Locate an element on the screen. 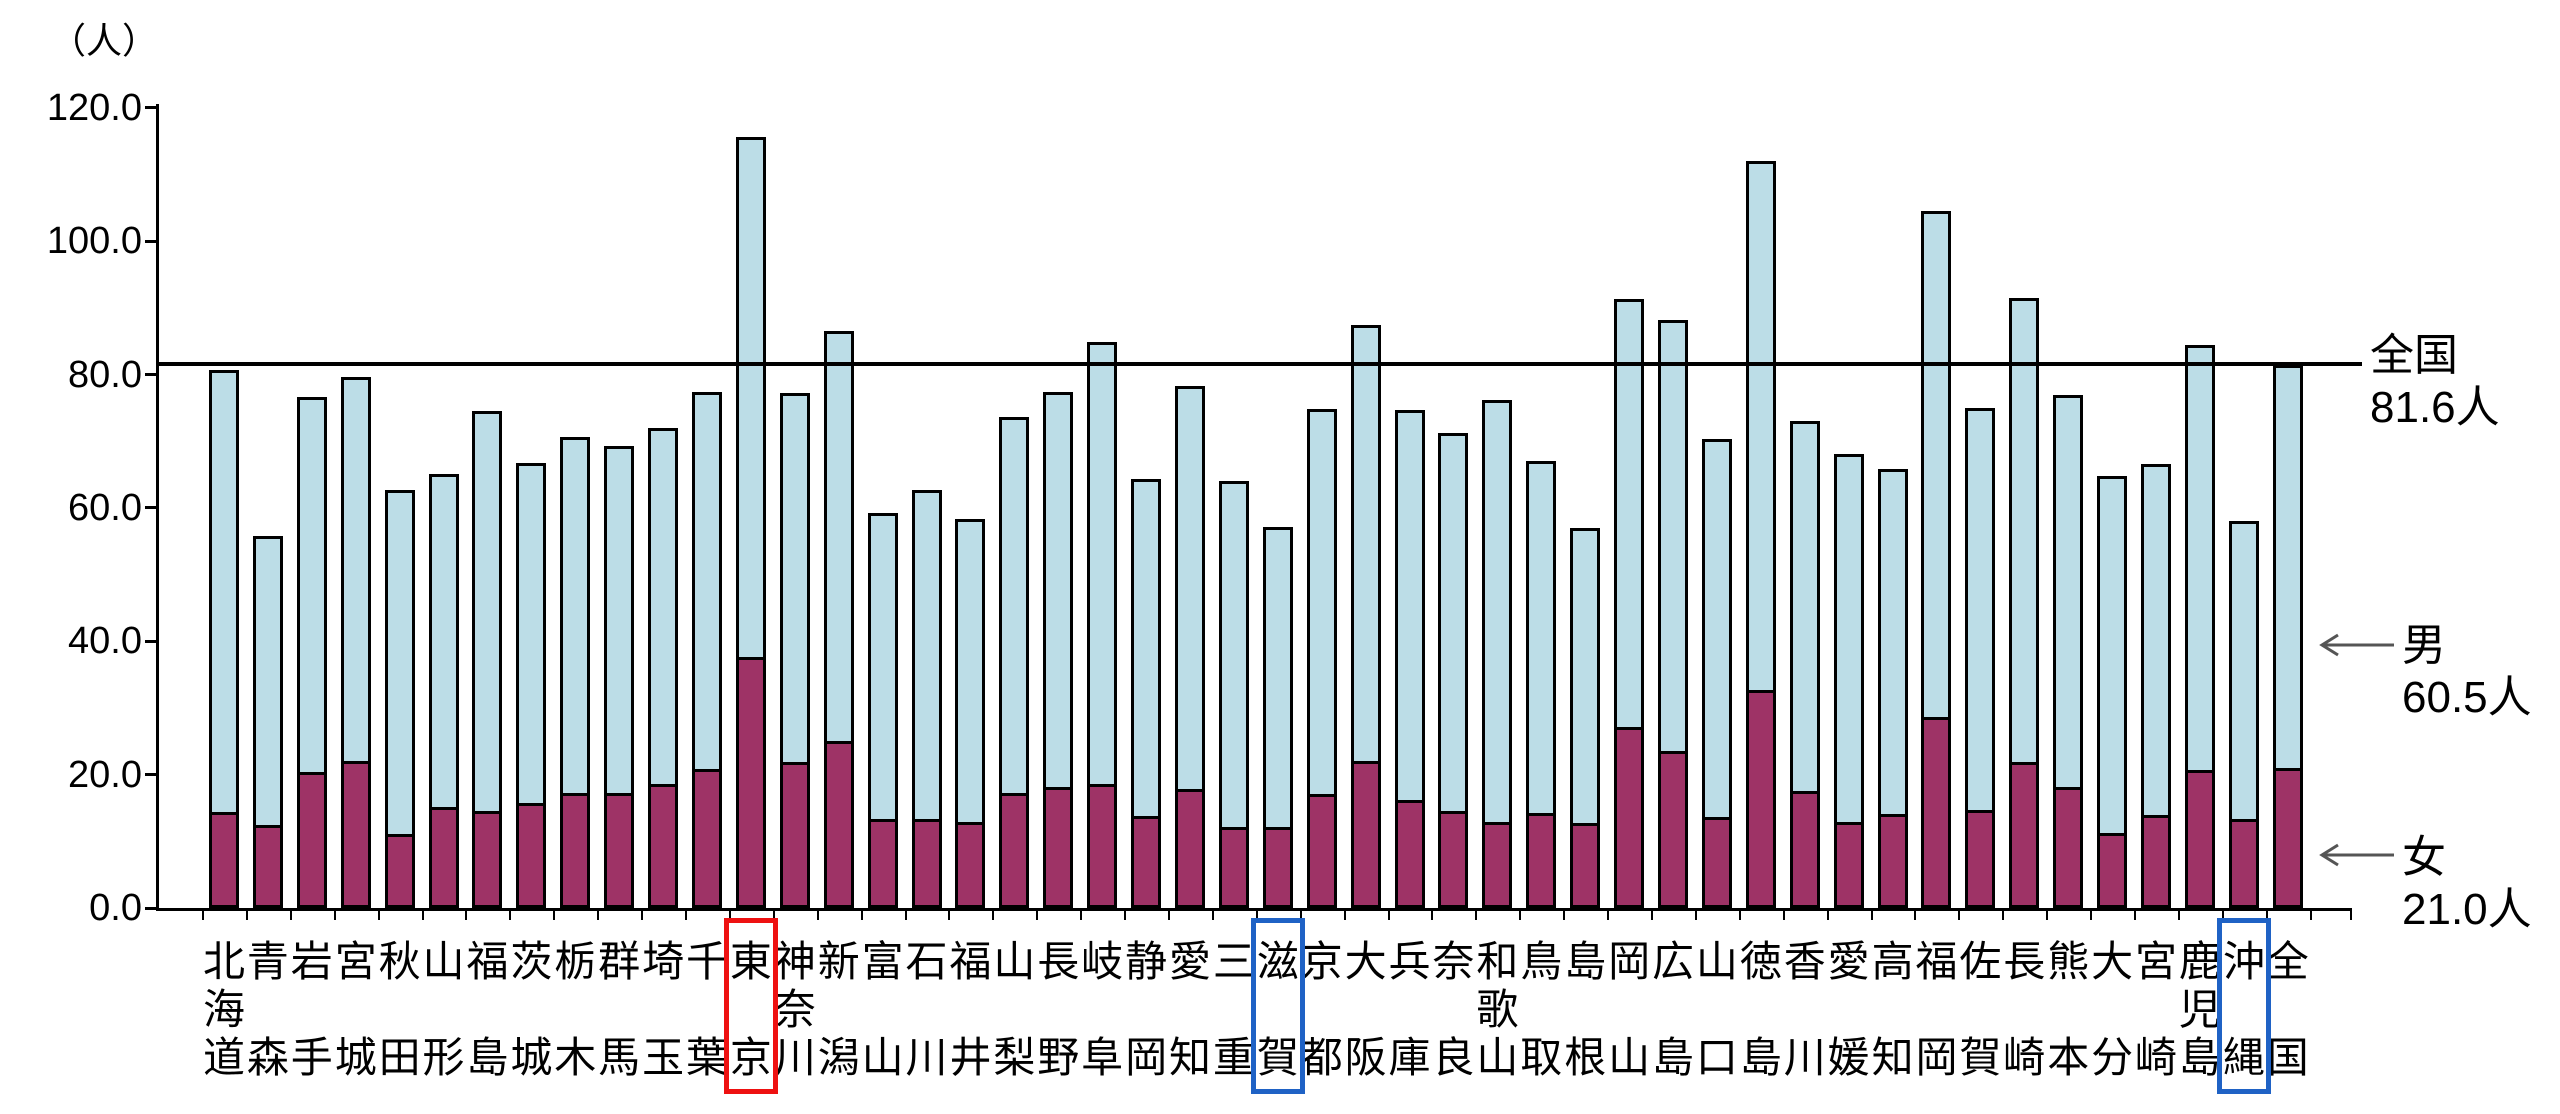 The height and width of the screenshot is (1114, 2560). x-axis-label: 和歌山 is located at coordinates (1497, 1010).